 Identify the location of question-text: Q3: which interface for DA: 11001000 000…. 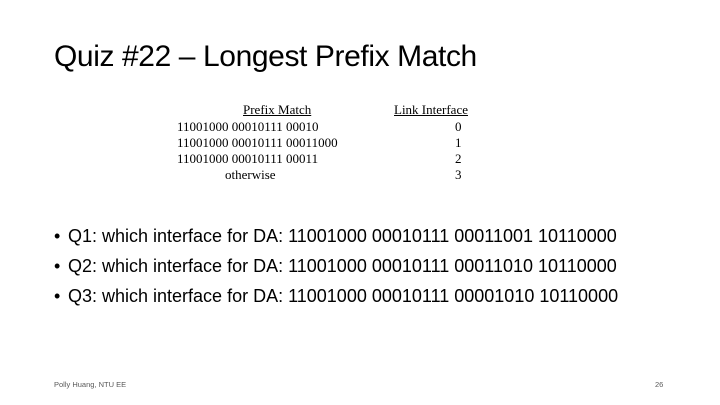
(343, 296).